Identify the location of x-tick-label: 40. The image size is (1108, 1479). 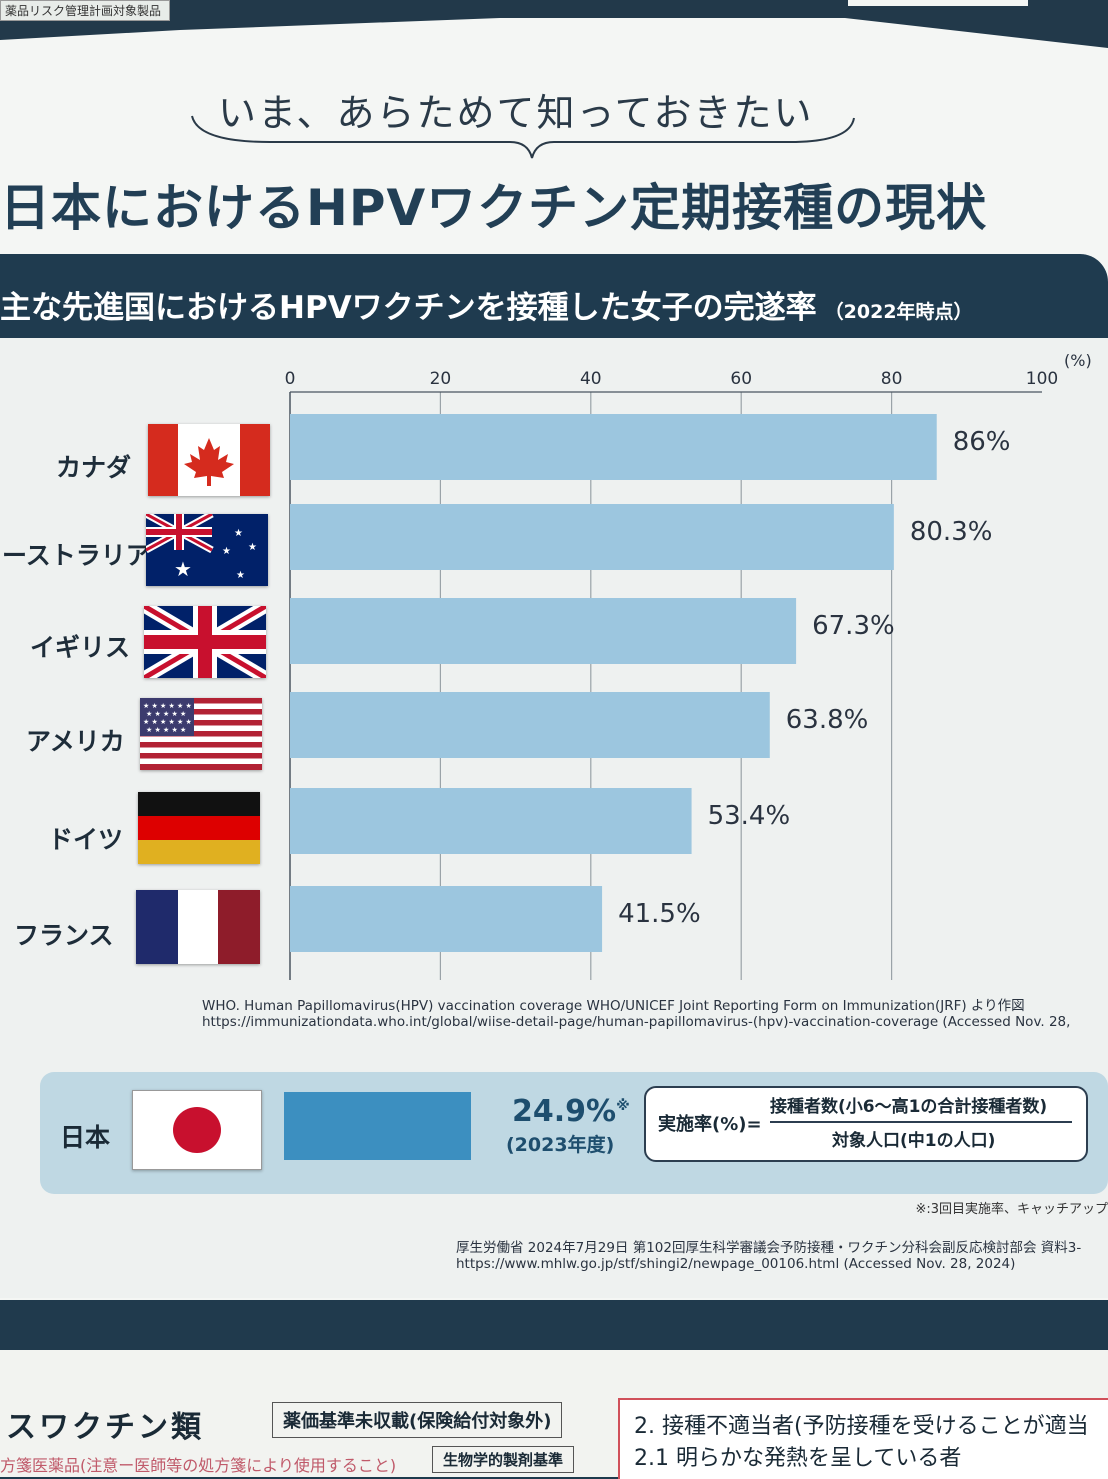
(591, 379).